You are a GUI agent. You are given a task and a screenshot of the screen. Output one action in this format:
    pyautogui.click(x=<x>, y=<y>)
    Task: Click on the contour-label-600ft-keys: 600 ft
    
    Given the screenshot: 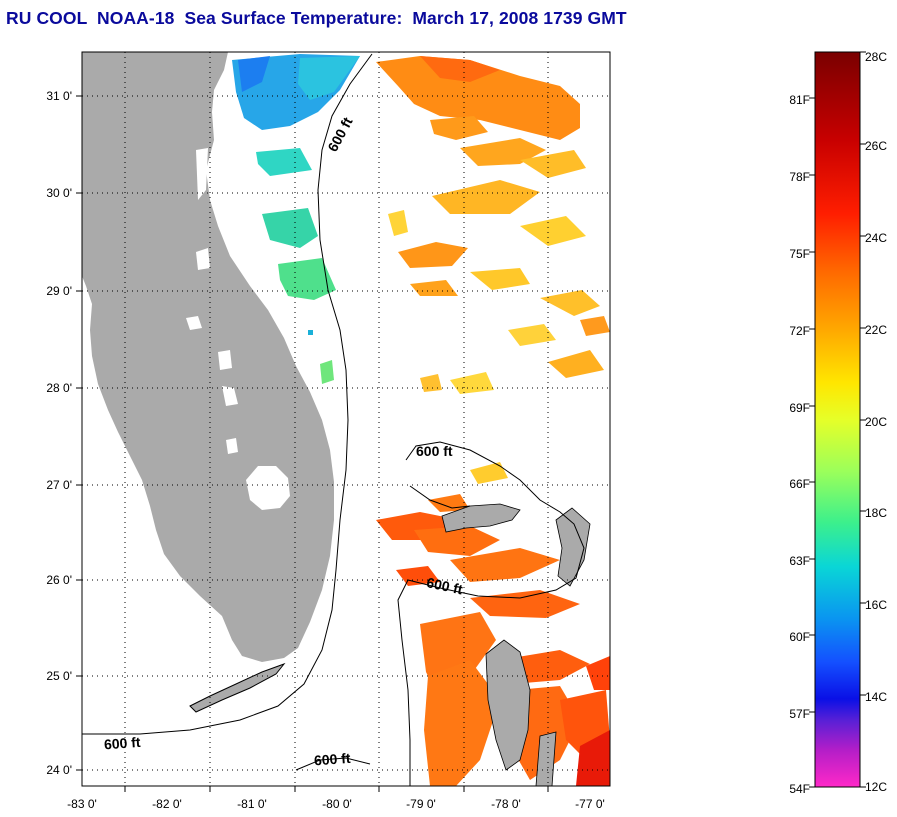 What is the action you would take?
    pyautogui.click(x=122, y=743)
    